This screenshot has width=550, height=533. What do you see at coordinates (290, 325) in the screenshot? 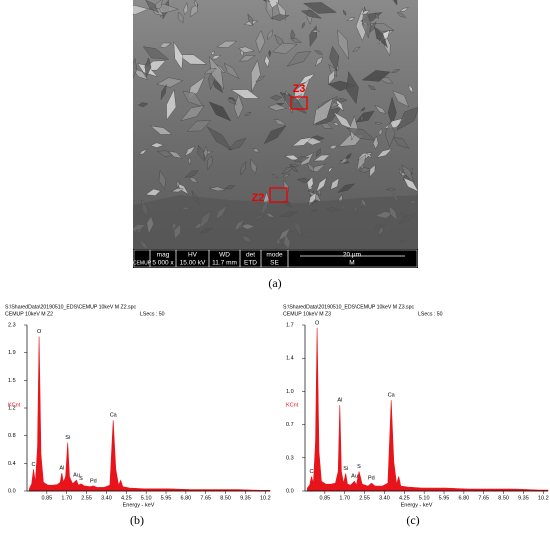
I see `y-tick-label: 1.7` at bounding box center [290, 325].